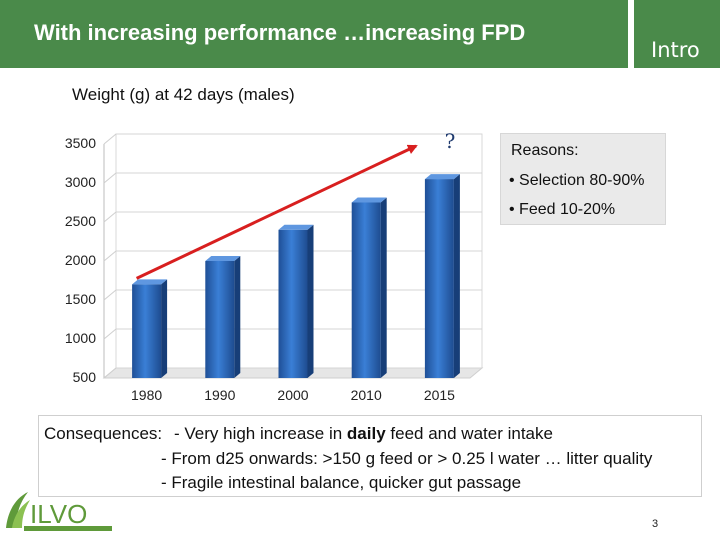 The width and height of the screenshot is (720, 540). I want to click on x-tick-label: 2010, so click(366, 395).